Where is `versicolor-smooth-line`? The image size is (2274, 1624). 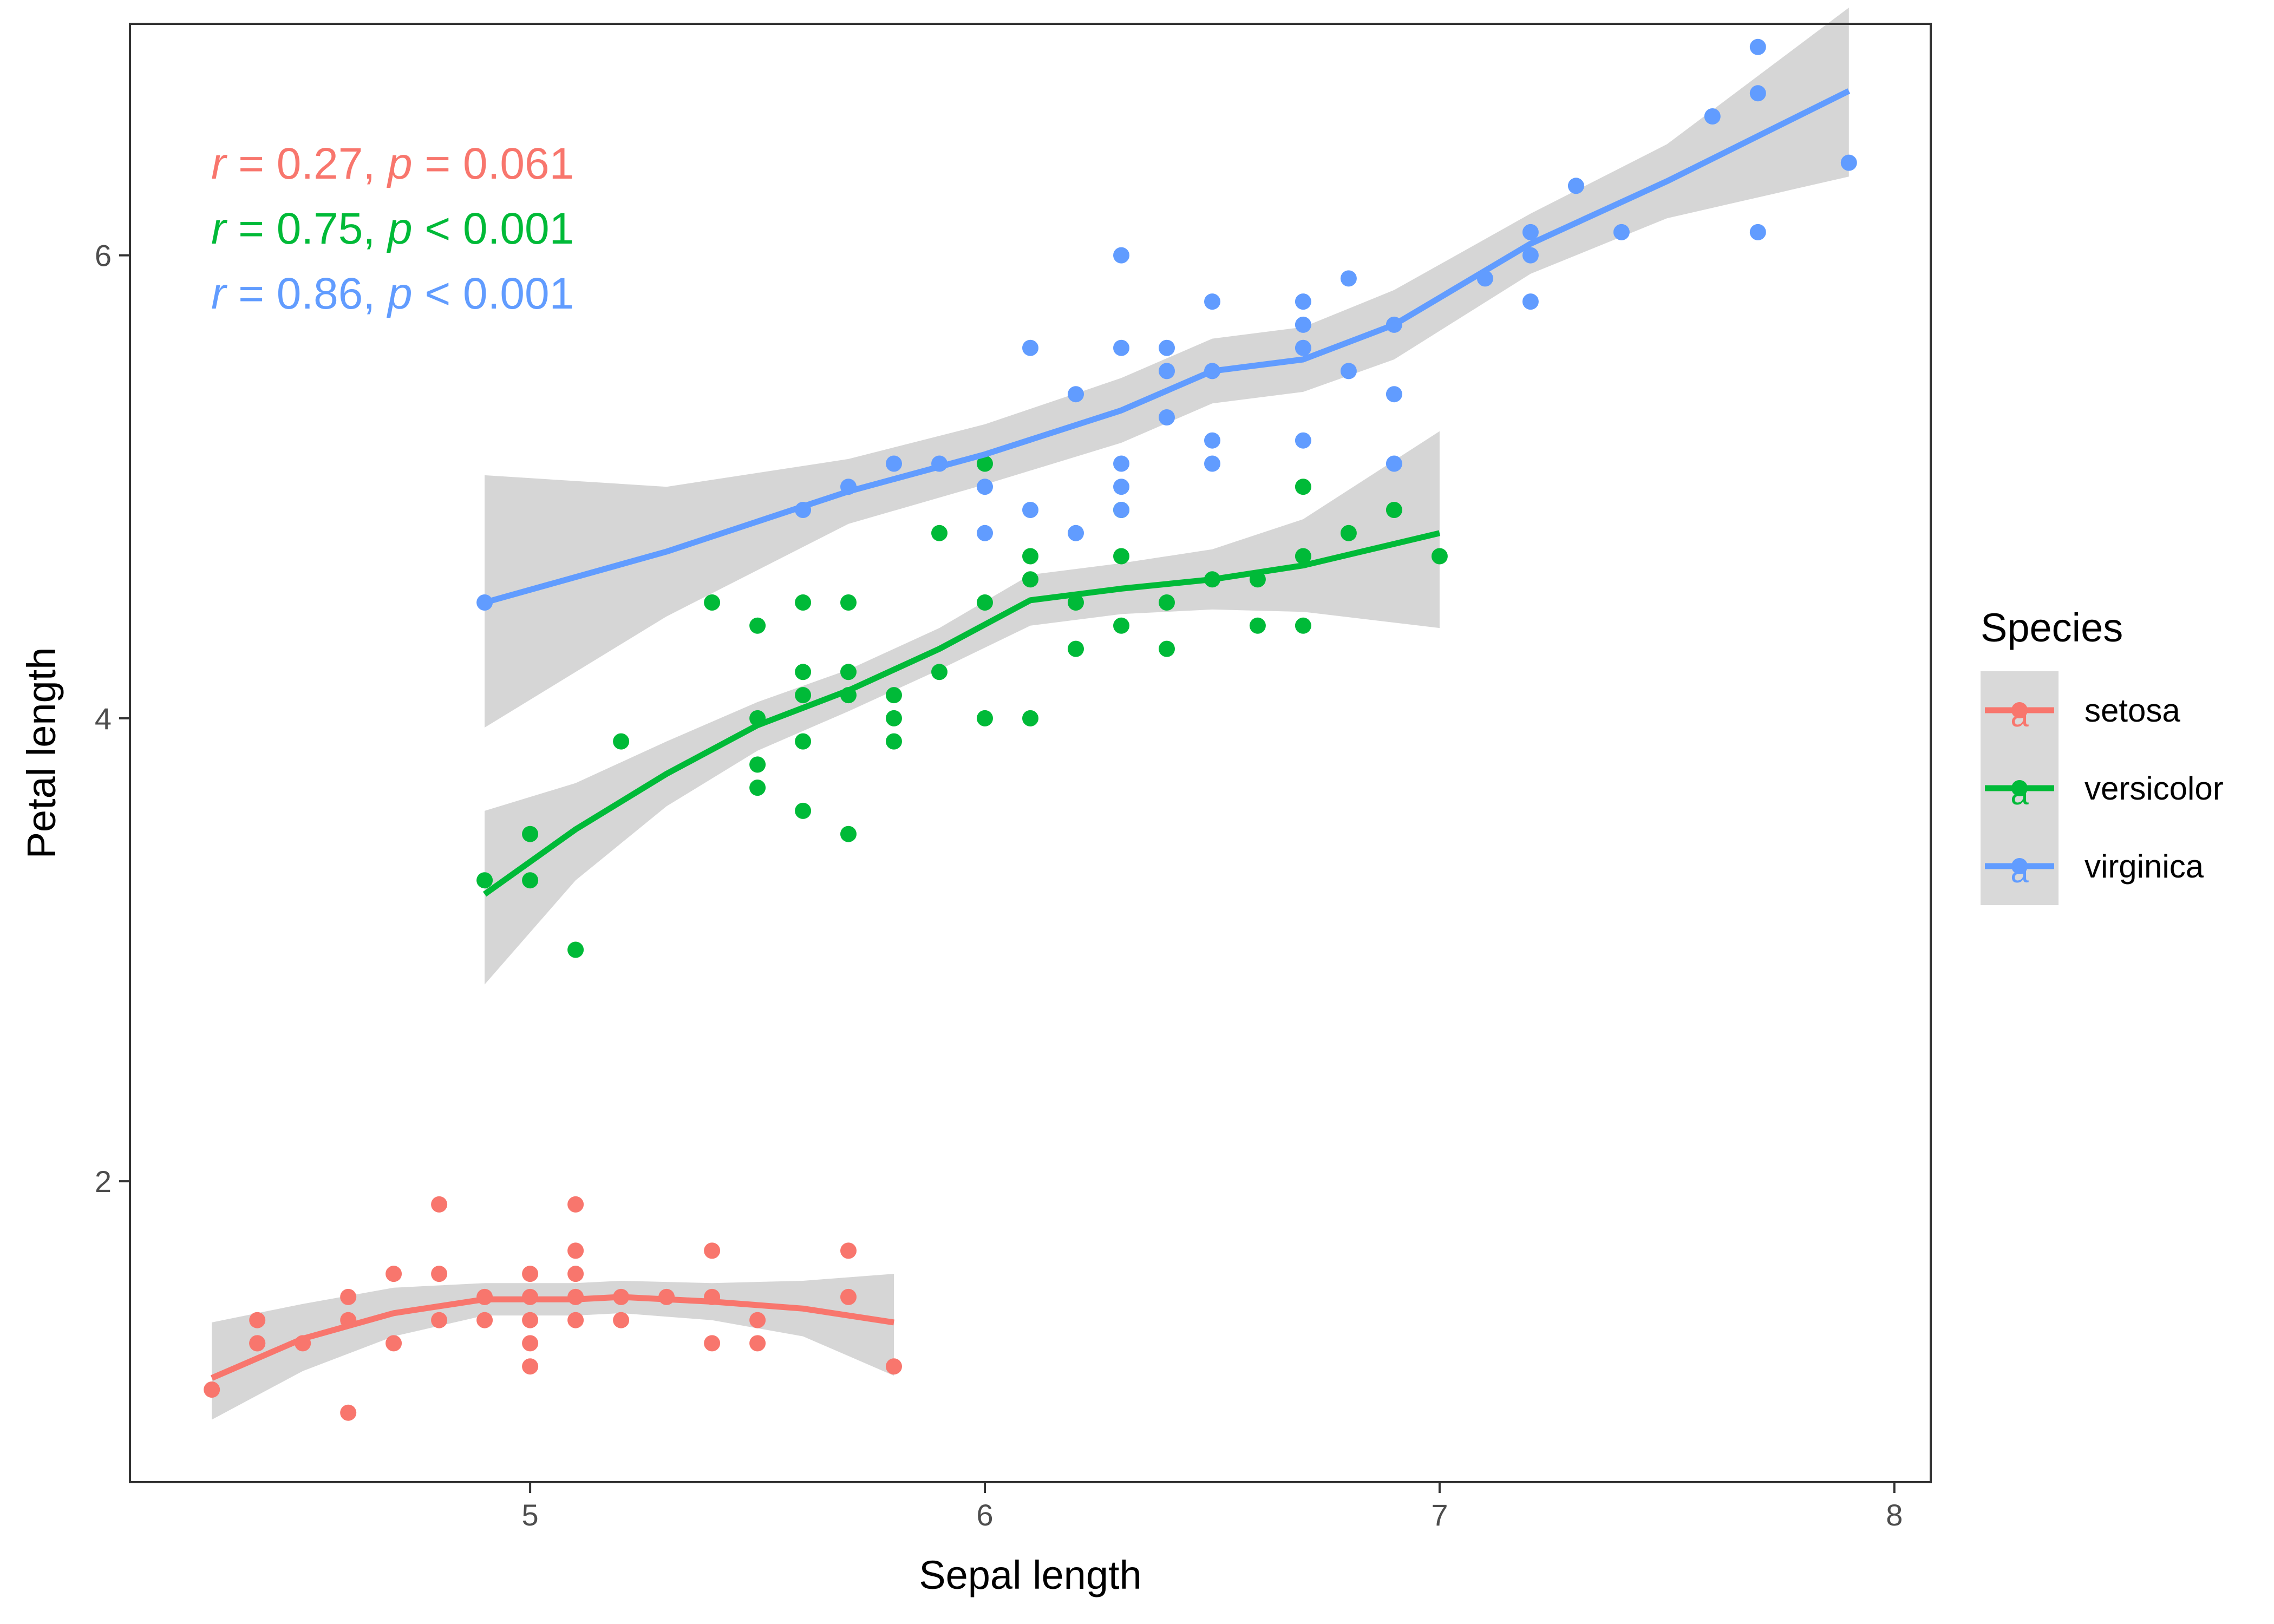
versicolor-smooth-line is located at coordinates (962, 713).